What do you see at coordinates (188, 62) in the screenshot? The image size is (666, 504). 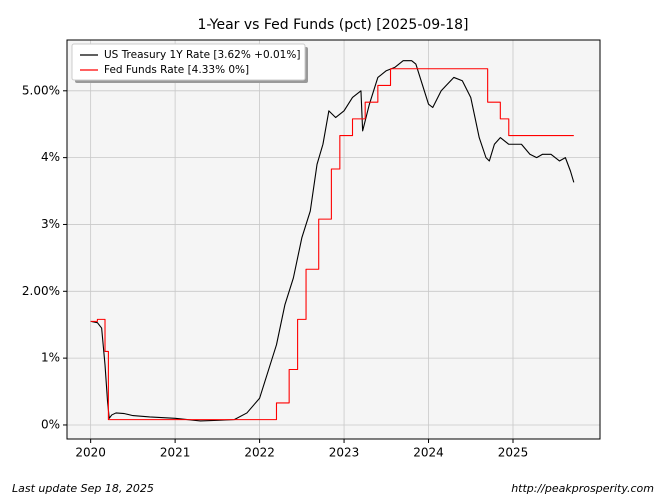 I see `legend-box` at bounding box center [188, 62].